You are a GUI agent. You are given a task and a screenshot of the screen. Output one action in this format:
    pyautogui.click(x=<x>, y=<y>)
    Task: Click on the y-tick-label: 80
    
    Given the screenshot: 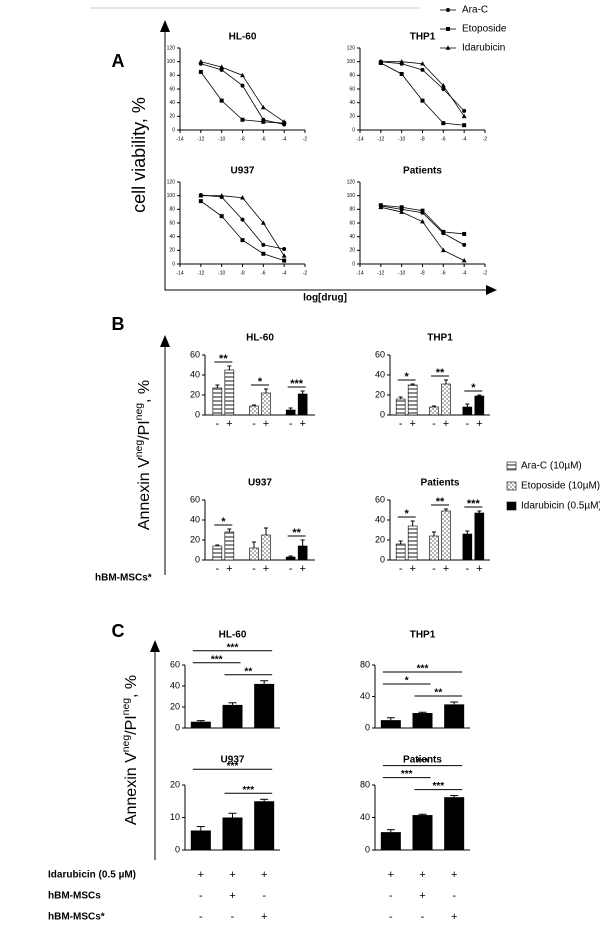 What is the action you would take?
    pyautogui.click(x=172, y=76)
    